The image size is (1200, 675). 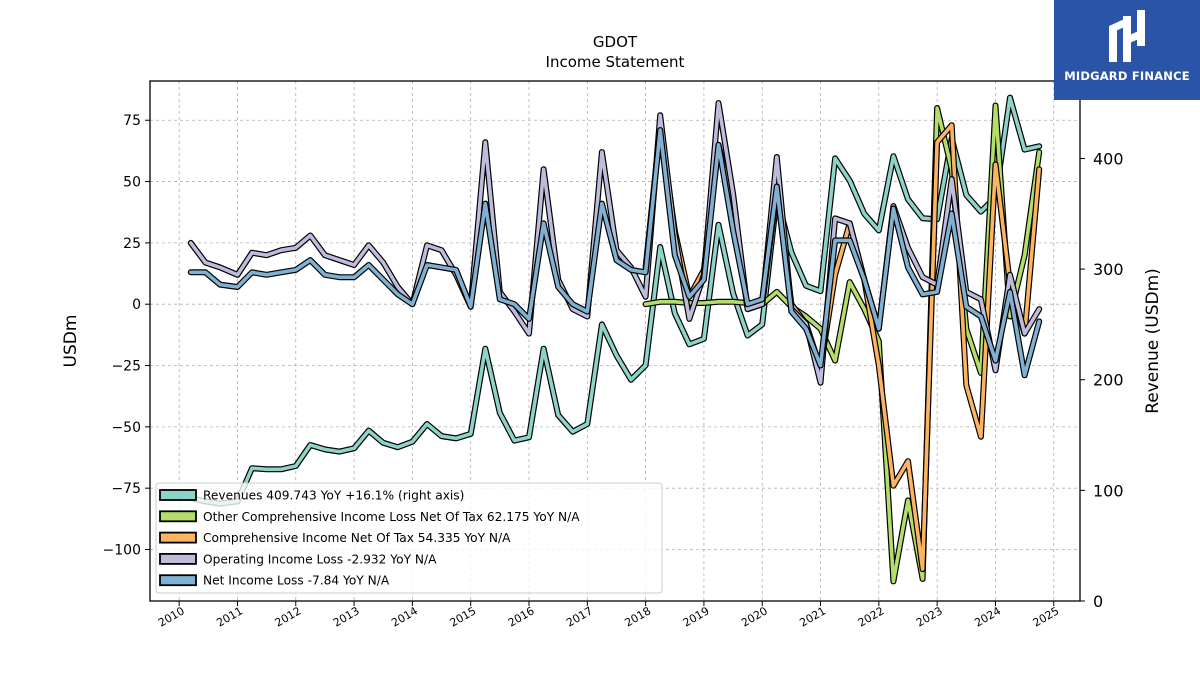 I want to click on x-tick-label: 2018, so click(x=637, y=616).